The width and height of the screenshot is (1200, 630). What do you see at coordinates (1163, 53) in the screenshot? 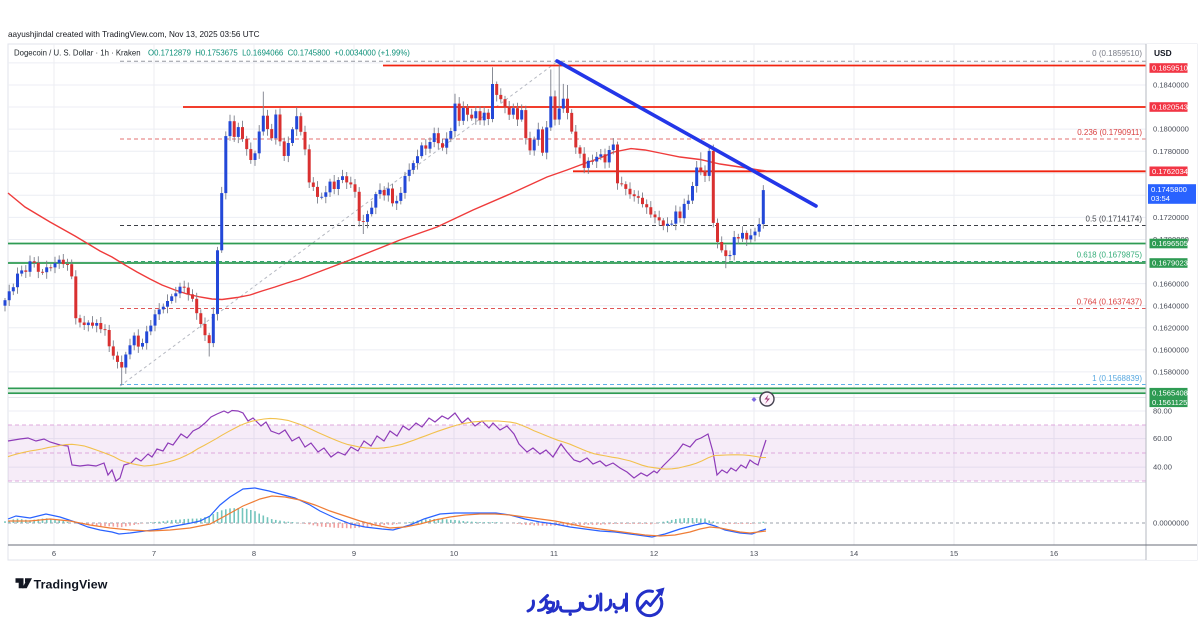
I see `svg-text: USD` at bounding box center [1163, 53].